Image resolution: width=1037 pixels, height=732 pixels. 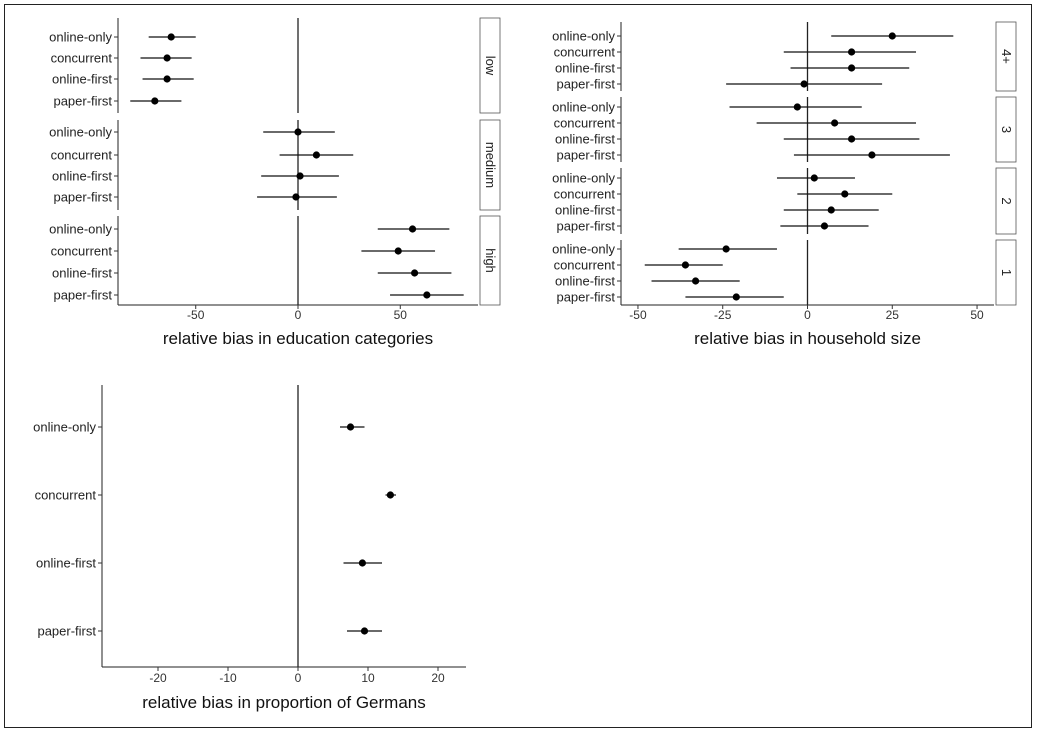 What do you see at coordinates (158, 678) in the screenshot?
I see `x-tick-label: -20` at bounding box center [158, 678].